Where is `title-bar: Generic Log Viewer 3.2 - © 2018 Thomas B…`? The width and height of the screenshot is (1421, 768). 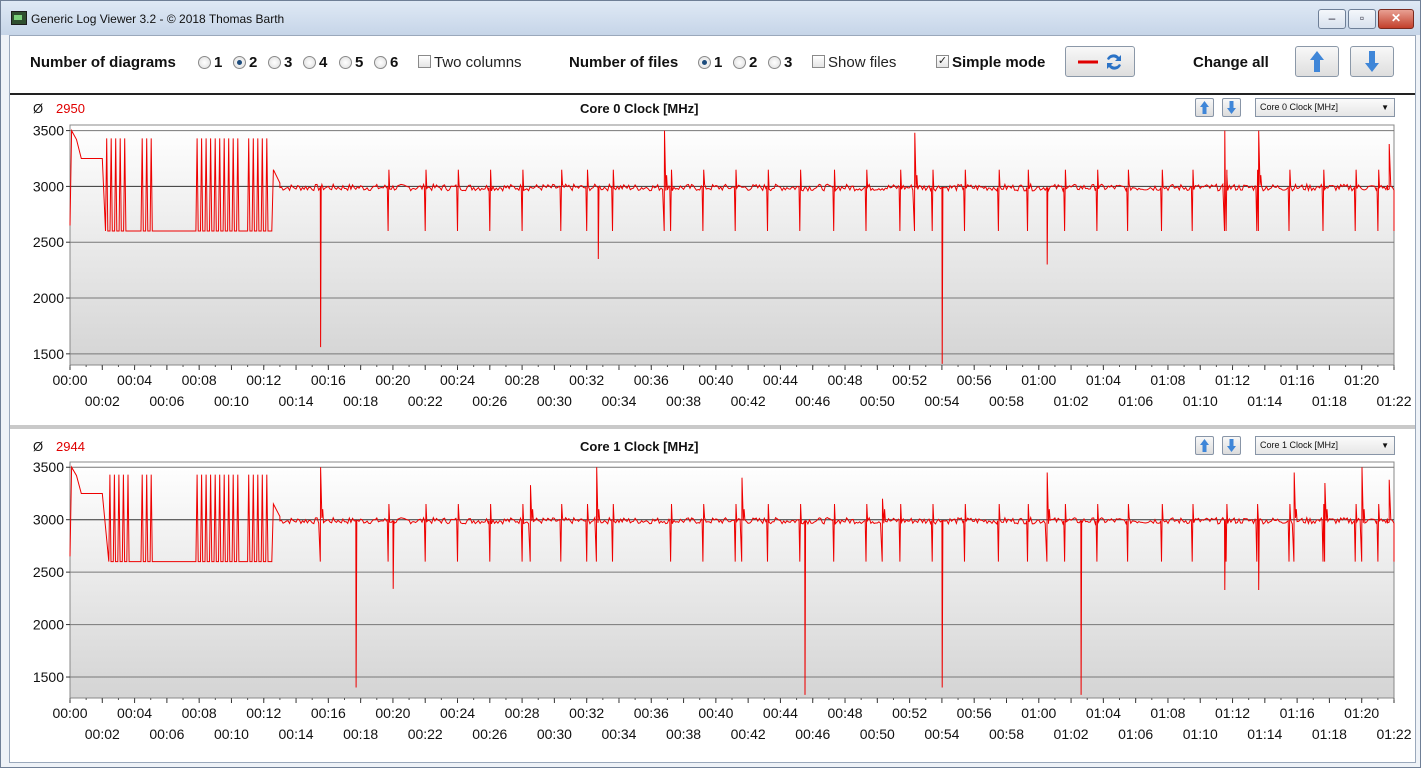
title-bar: Generic Log Viewer 3.2 - © 2018 Thomas B… is located at coordinates (710, 18).